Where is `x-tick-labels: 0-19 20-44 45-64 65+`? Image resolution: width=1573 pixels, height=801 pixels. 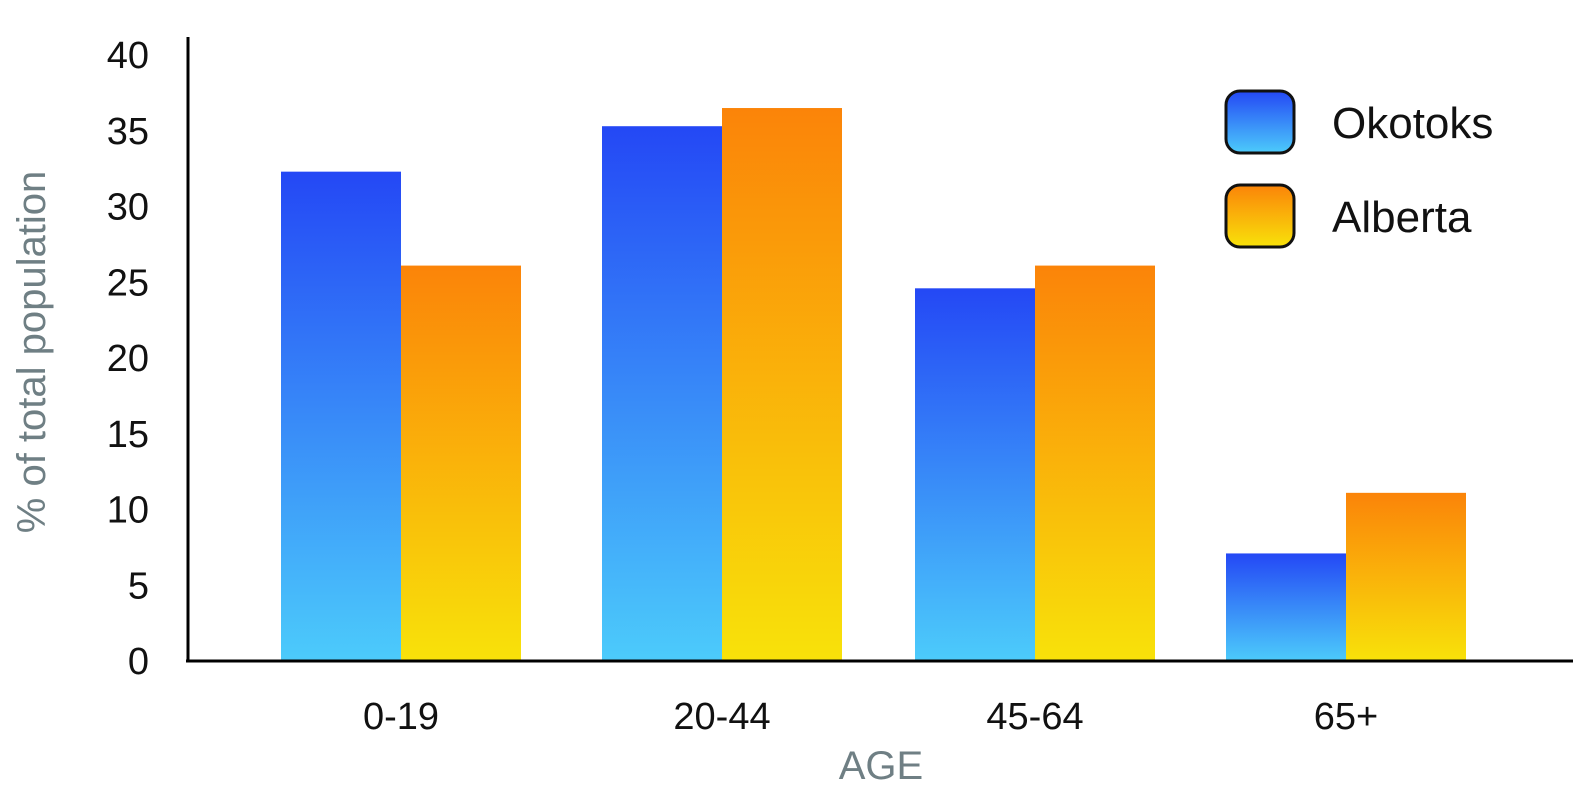
x-tick-labels: 0-19 20-44 45-64 65+ is located at coordinates (870, 717).